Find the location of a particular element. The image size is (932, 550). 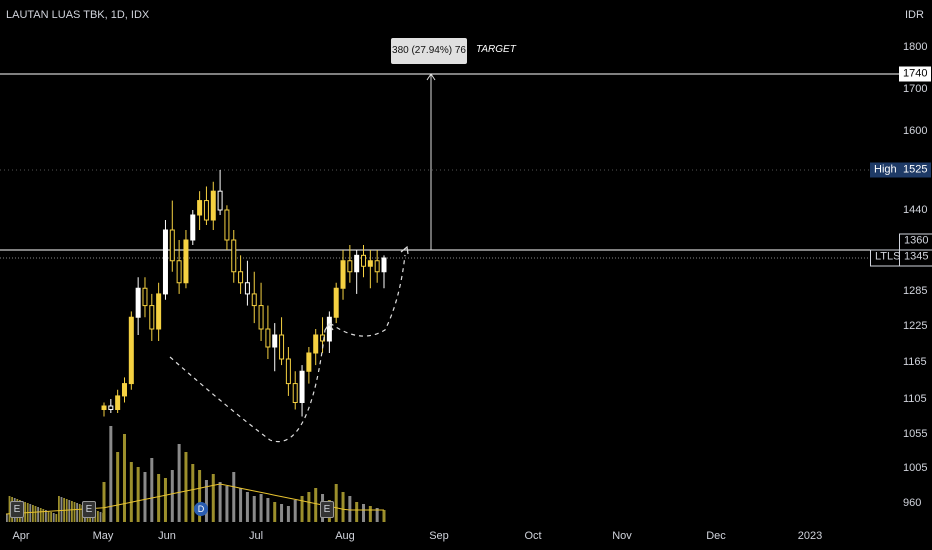

target-price-tag: 1740 is located at coordinates (915, 74).